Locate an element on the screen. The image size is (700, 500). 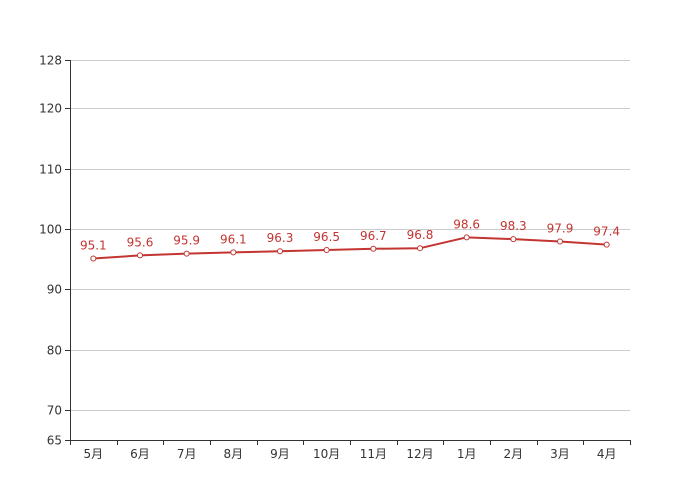
data-label: 96.5 is located at coordinates (326, 237).